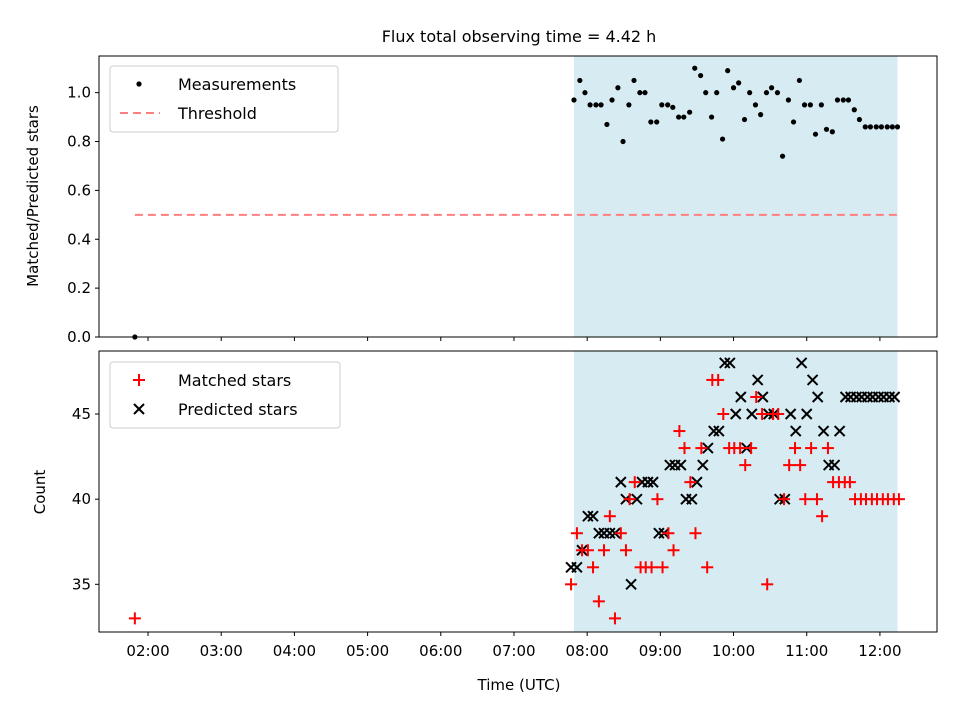 The height and width of the screenshot is (720, 960). What do you see at coordinates (513, 651) in the screenshot?
I see `x-tick-label: 07:00` at bounding box center [513, 651].